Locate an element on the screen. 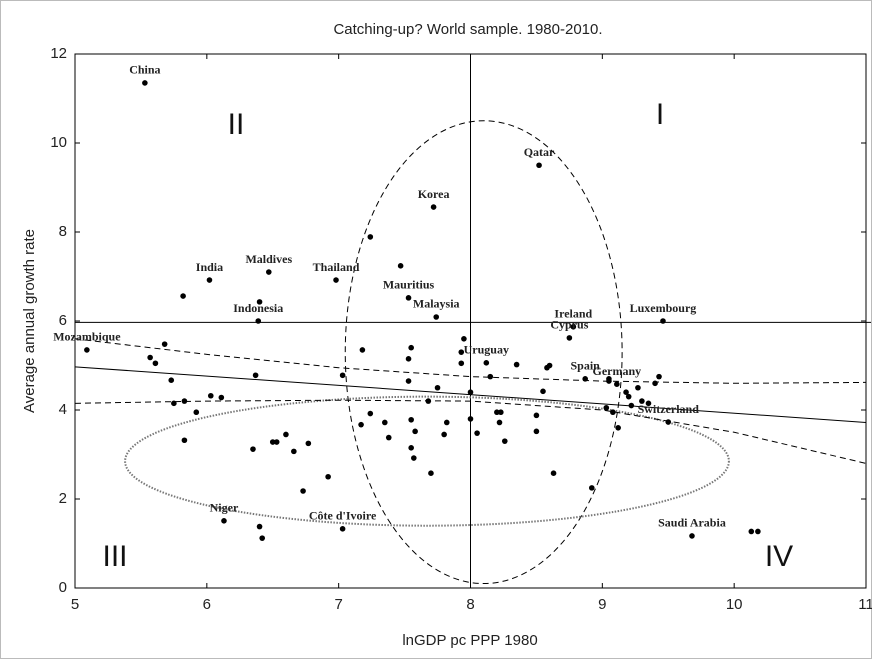  point-label: China is located at coordinates (144, 70).